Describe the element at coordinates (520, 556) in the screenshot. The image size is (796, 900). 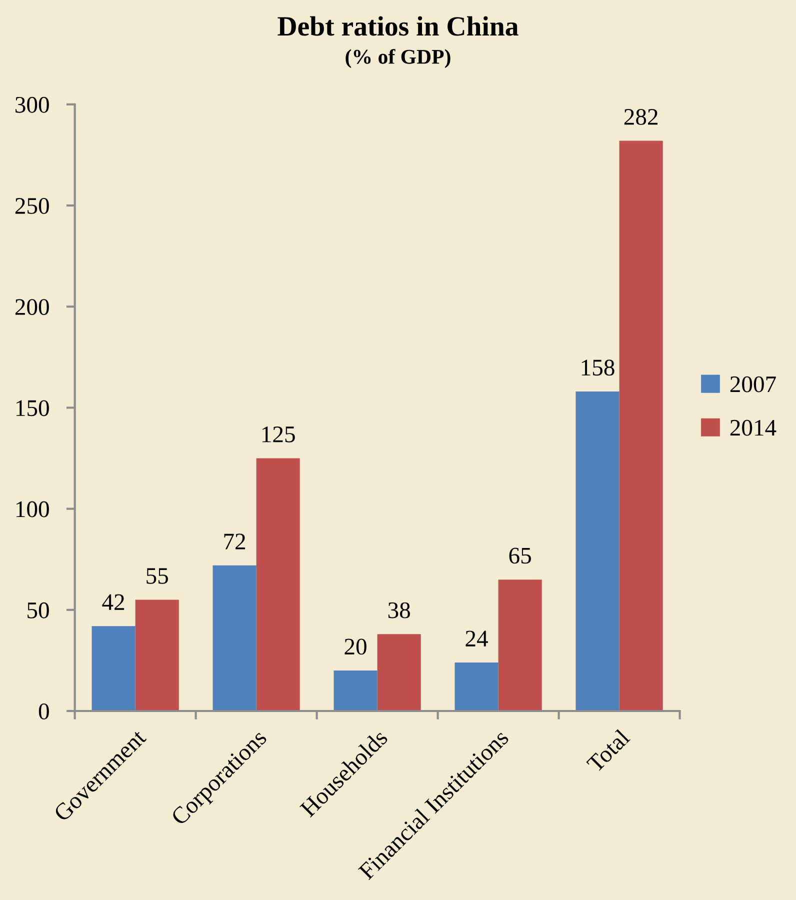
I see `data-label: 65` at that location.